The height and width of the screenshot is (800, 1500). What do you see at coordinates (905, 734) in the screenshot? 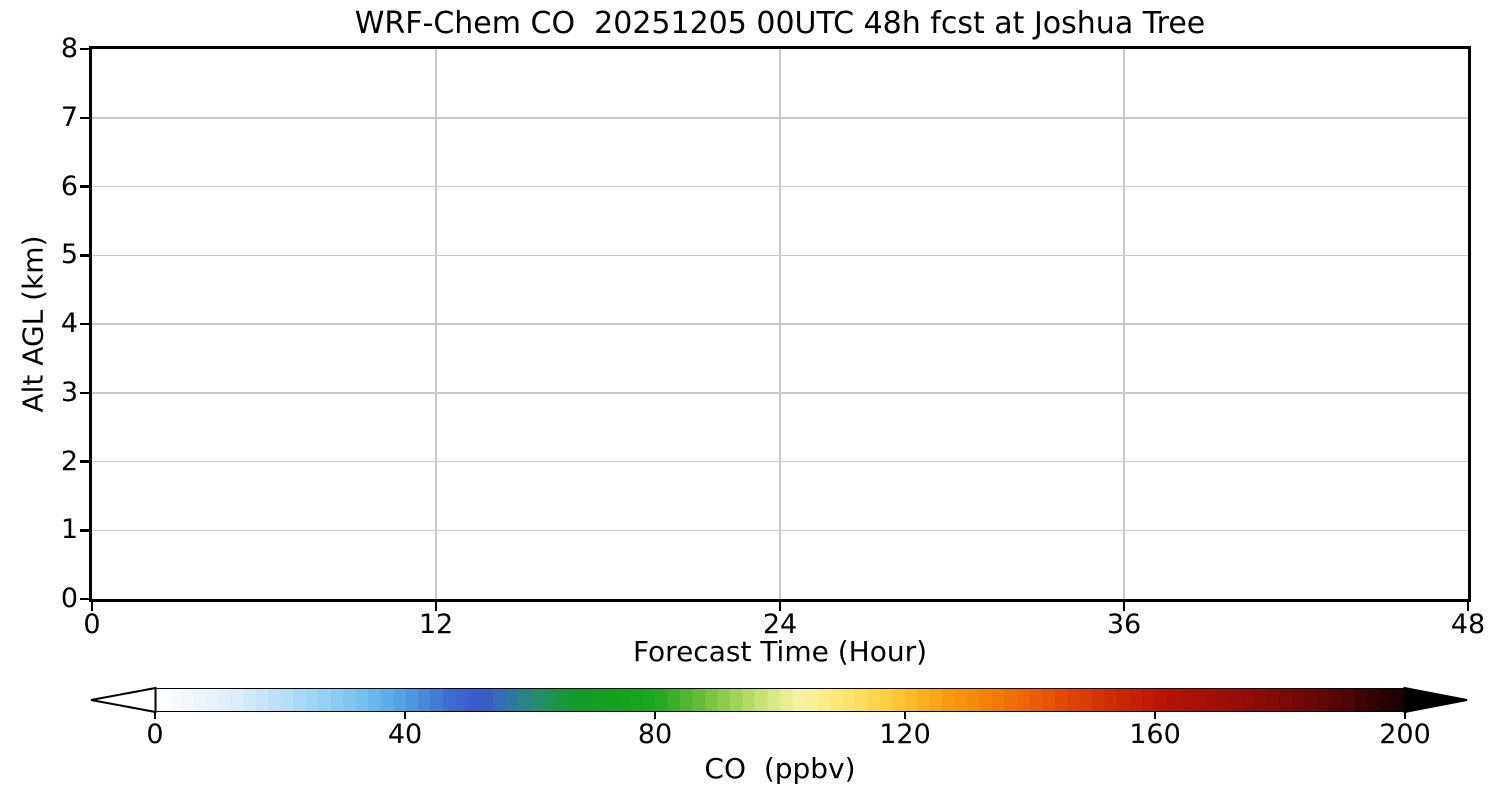
I see `colorbar-tick-label: 120` at bounding box center [905, 734].